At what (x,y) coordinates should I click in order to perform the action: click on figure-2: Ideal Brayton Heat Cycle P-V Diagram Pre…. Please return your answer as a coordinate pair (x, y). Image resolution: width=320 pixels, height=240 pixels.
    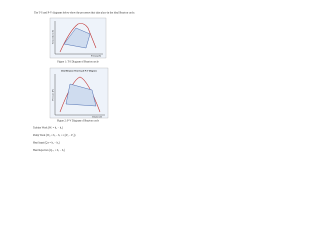
    Looking at the image, I should click on (79, 93).